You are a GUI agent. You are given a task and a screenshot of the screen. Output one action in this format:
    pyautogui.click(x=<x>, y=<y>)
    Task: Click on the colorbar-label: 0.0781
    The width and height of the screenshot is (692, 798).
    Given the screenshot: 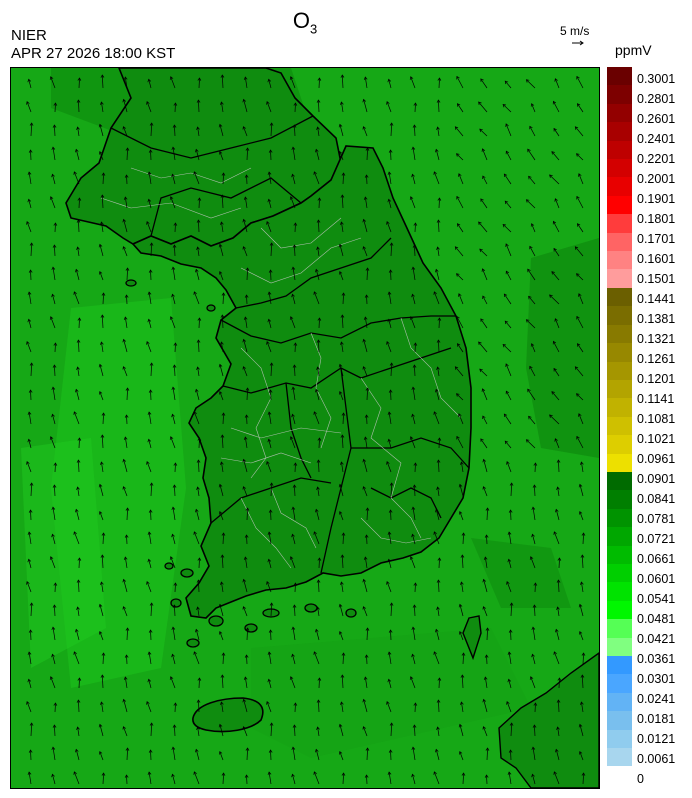 What is the action you would take?
    pyautogui.click(x=656, y=519)
    